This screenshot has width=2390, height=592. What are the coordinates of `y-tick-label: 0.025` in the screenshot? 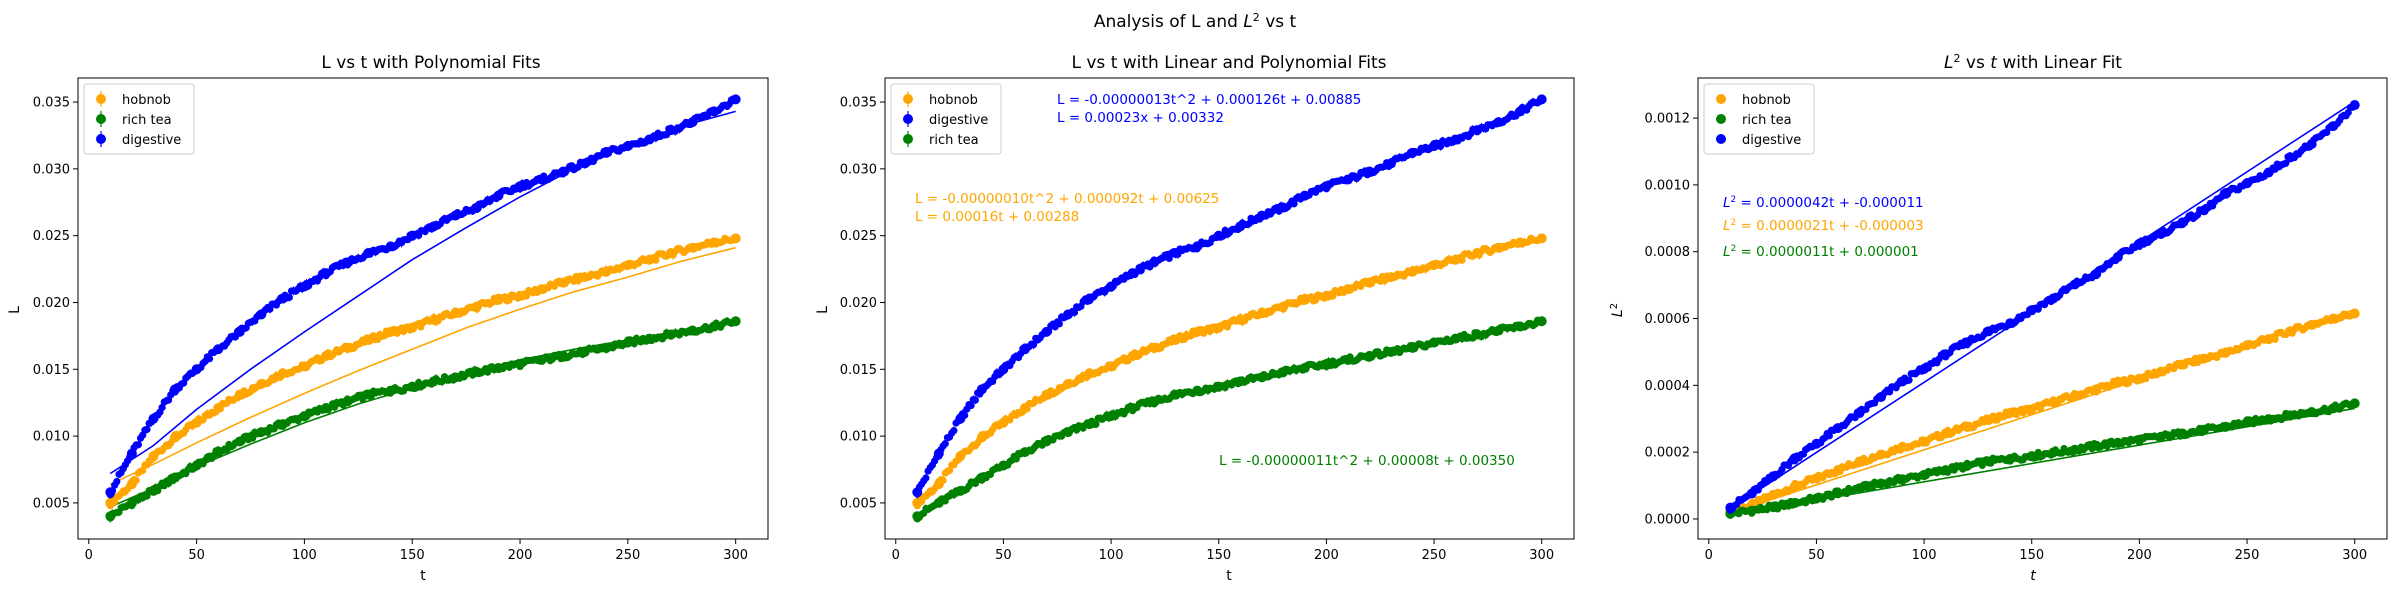 It's located at (858, 236).